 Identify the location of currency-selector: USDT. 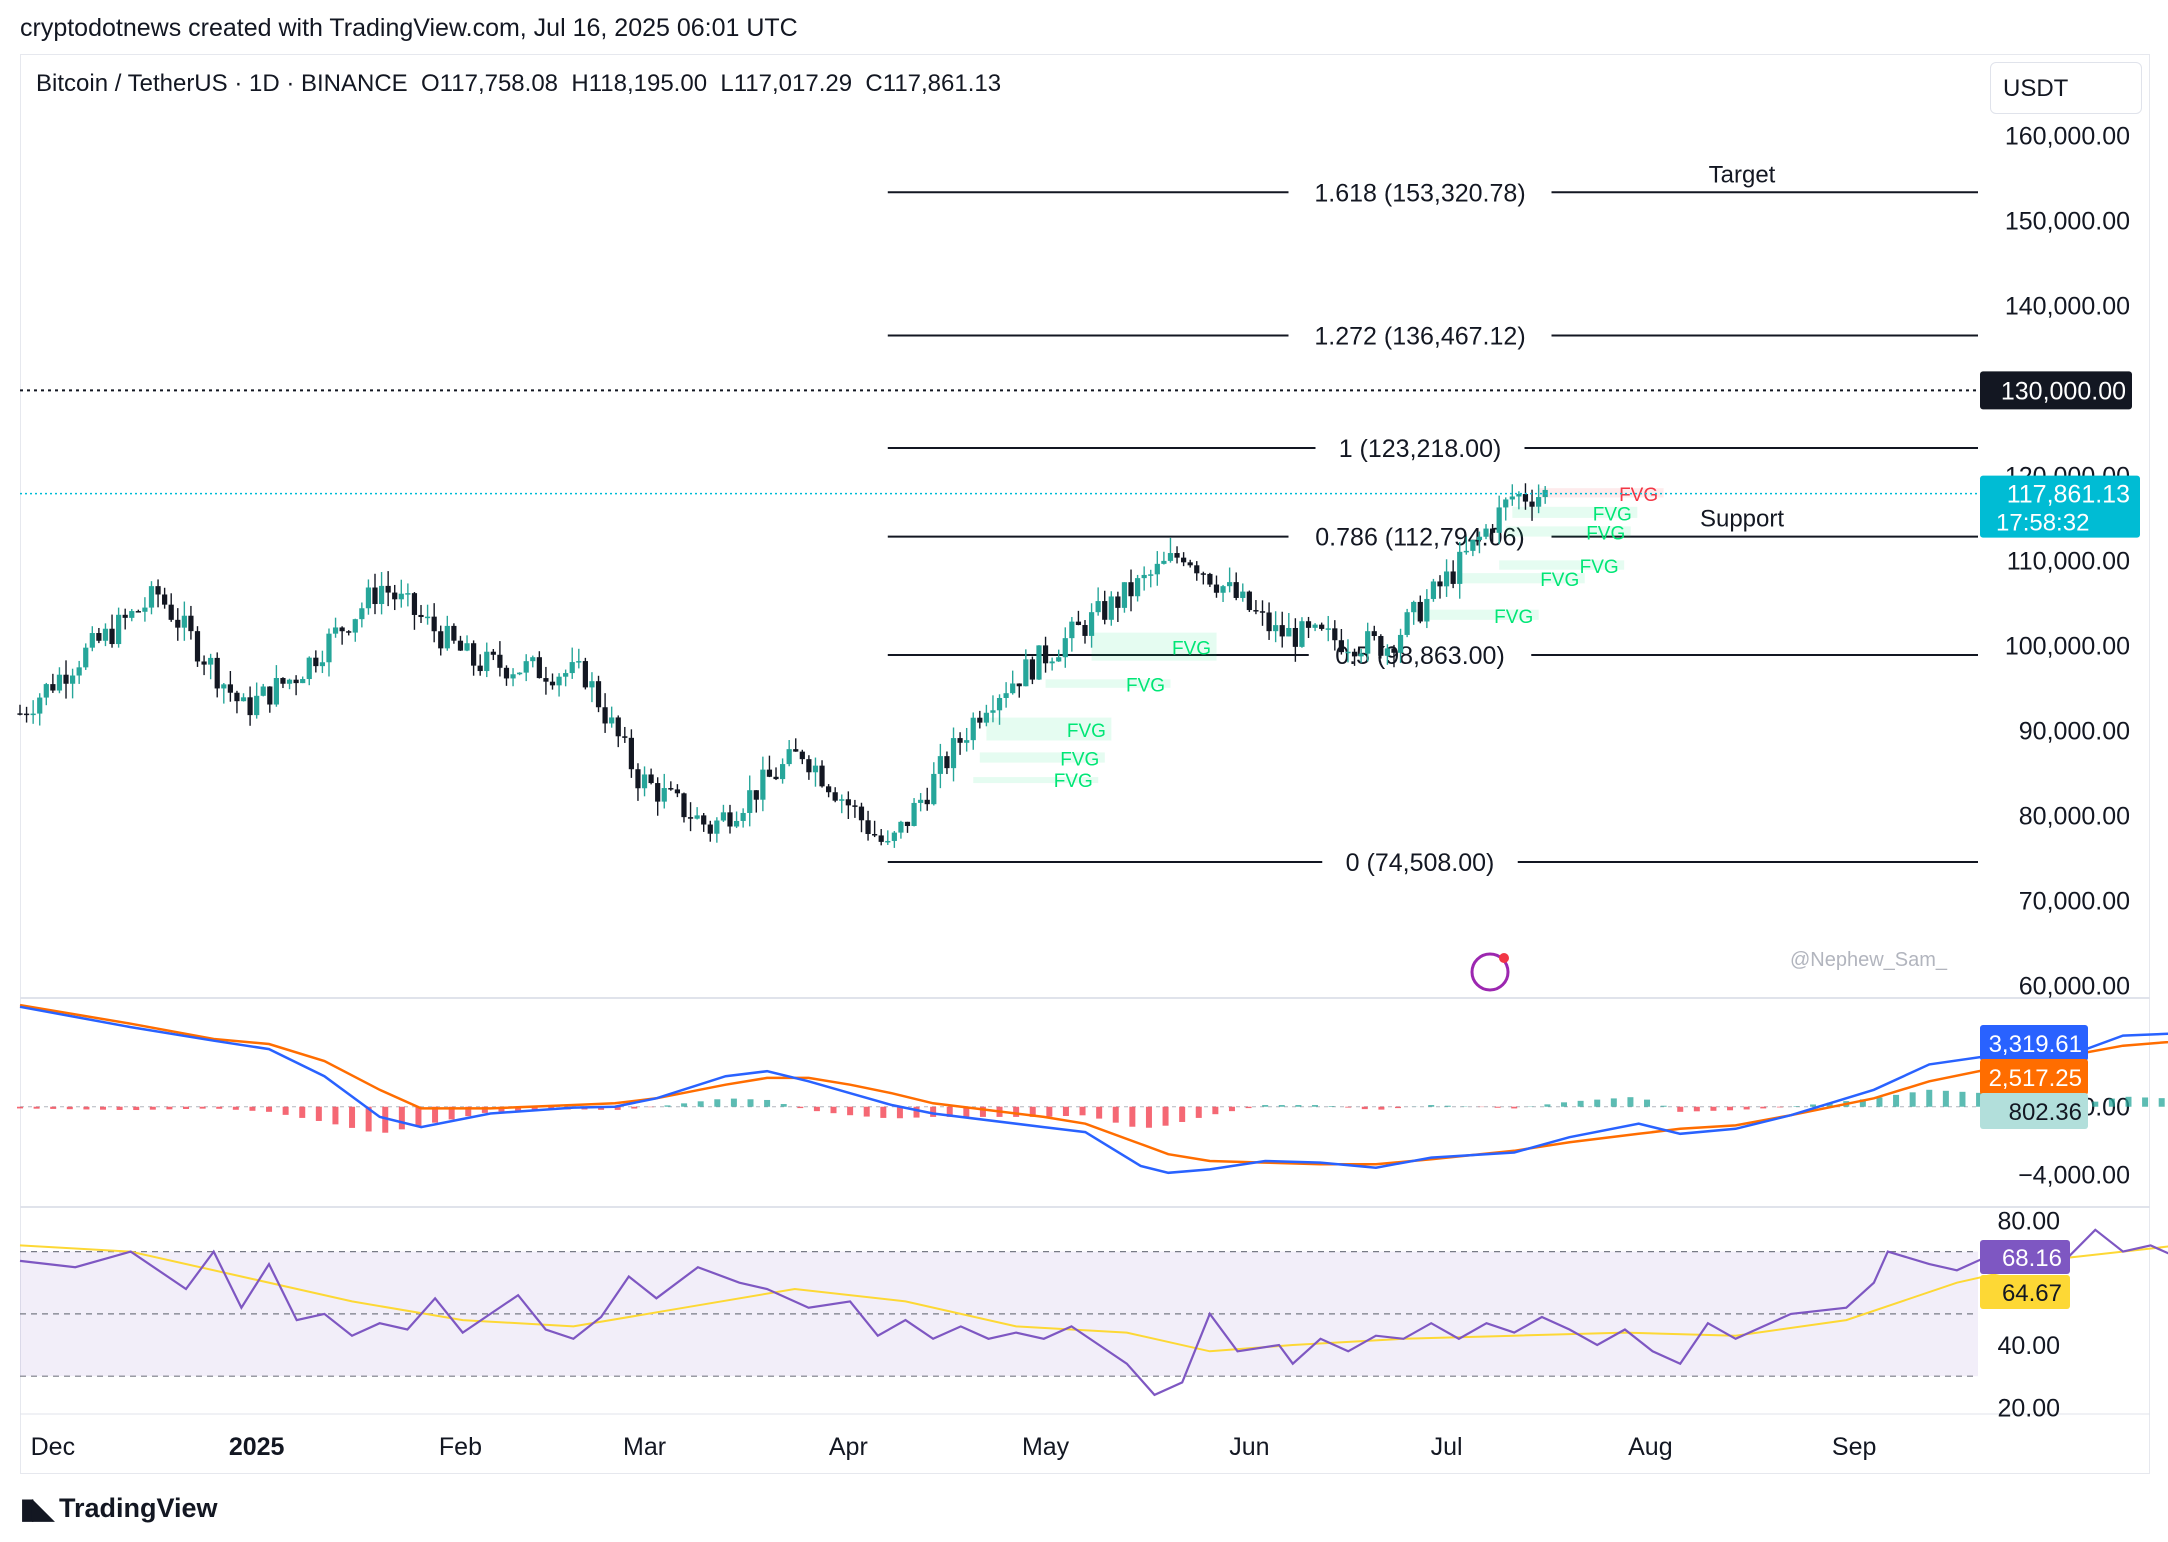
(2066, 88).